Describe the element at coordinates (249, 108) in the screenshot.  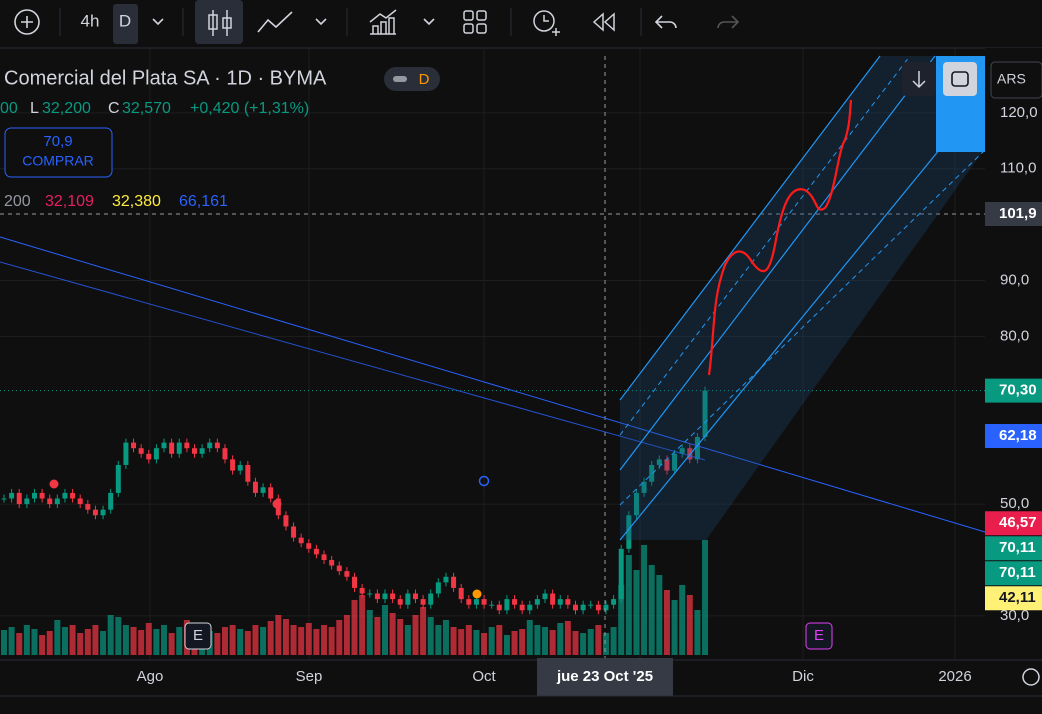
I see `ohlc-change: +0,420 (+1,31%)` at that location.